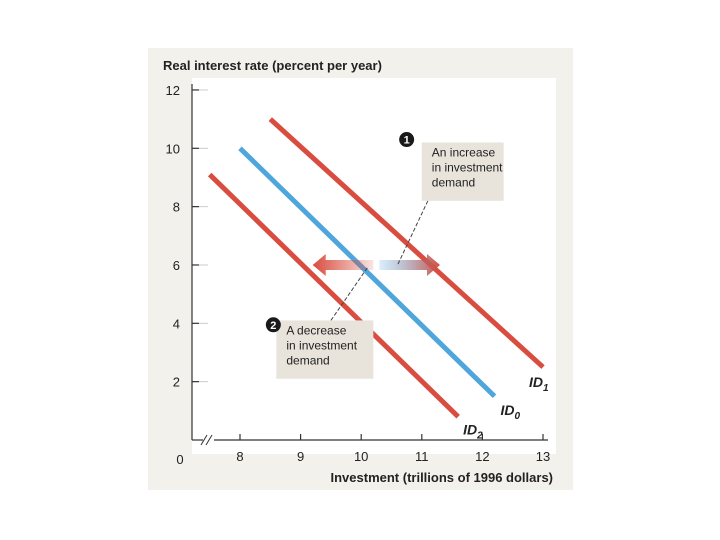 Image resolution: width=720 pixels, height=540 pixels. I want to click on x-tick-label: 9, so click(300, 456).